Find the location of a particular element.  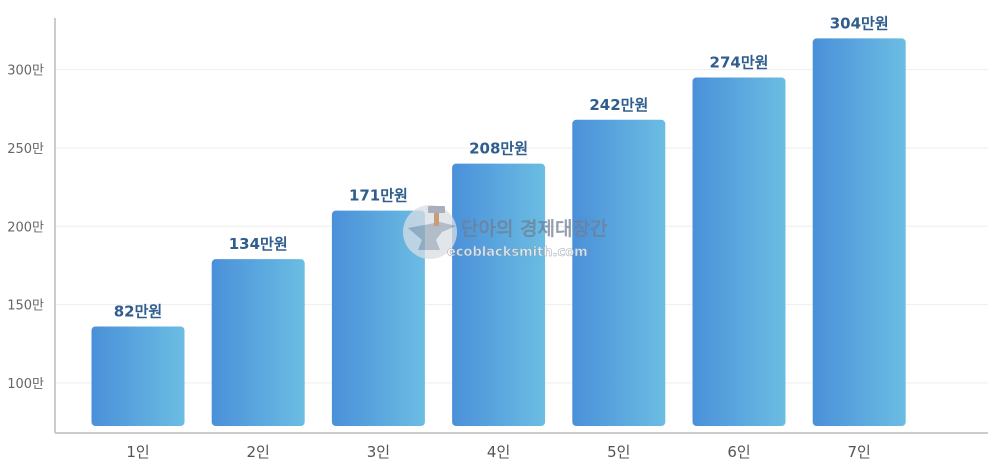

data-label: 304만원 is located at coordinates (859, 23).